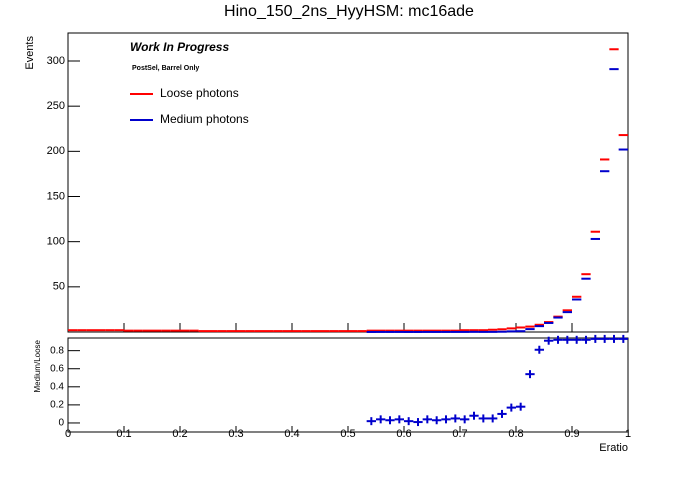 Image resolution: width=698 pixels, height=481 pixels. I want to click on y-tick-label: 50, so click(59, 287).